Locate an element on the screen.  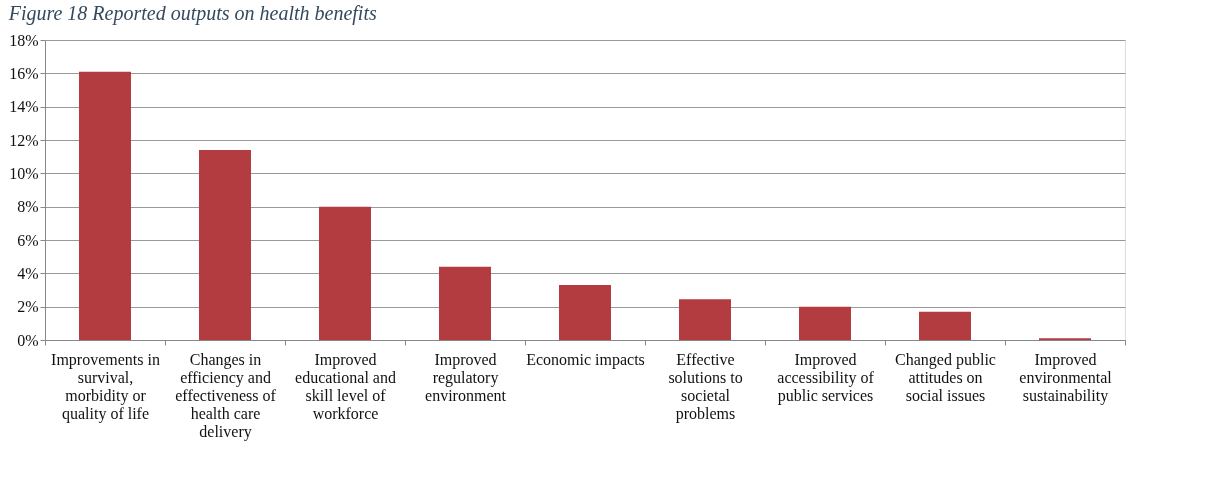
y-tick-label: 4% is located at coordinates (28, 273).